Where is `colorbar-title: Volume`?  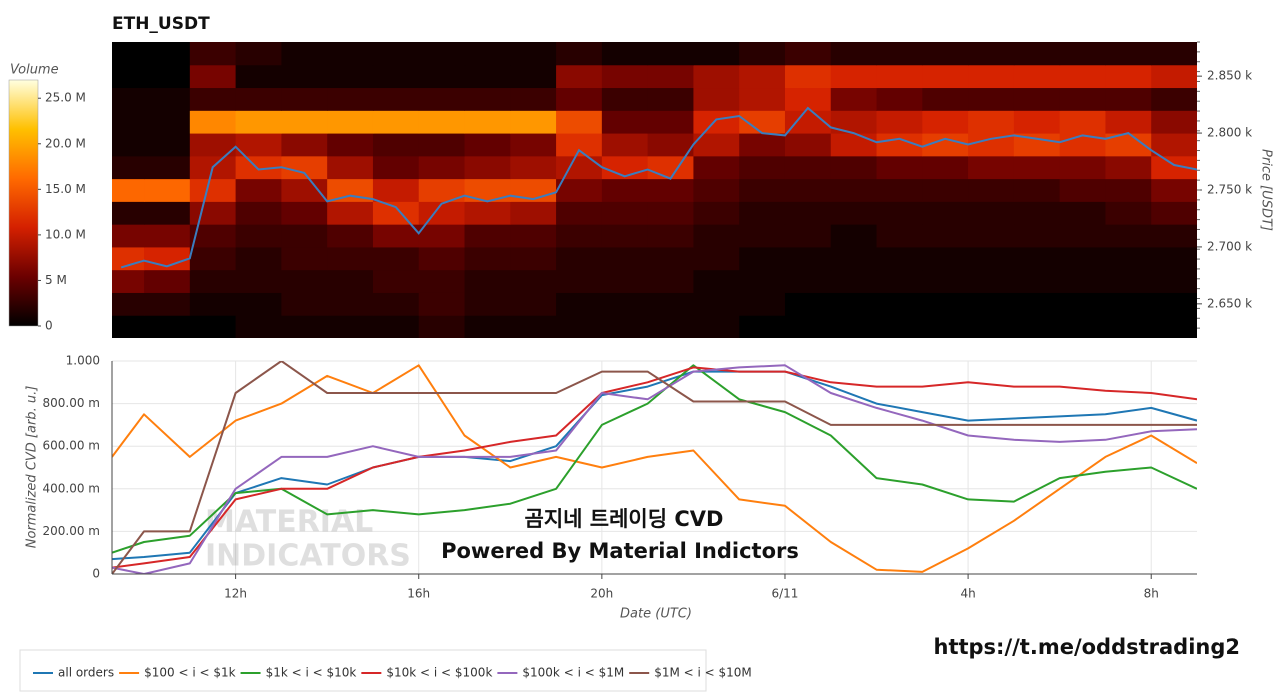 colorbar-title: Volume is located at coordinates (34, 70).